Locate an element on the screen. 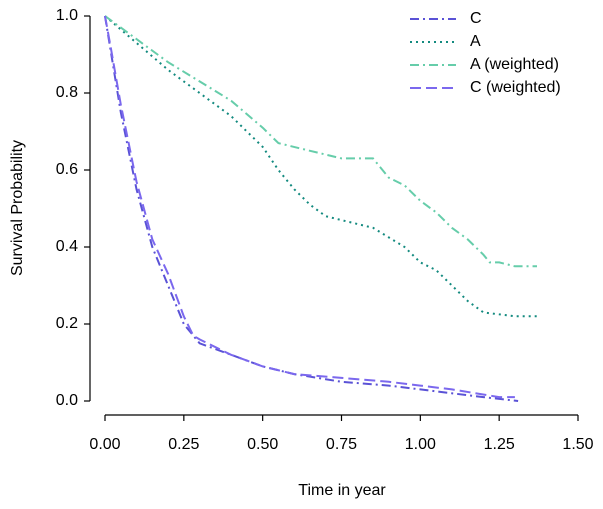 The image size is (603, 509). x-axis-label: Time in year is located at coordinates (342, 490).